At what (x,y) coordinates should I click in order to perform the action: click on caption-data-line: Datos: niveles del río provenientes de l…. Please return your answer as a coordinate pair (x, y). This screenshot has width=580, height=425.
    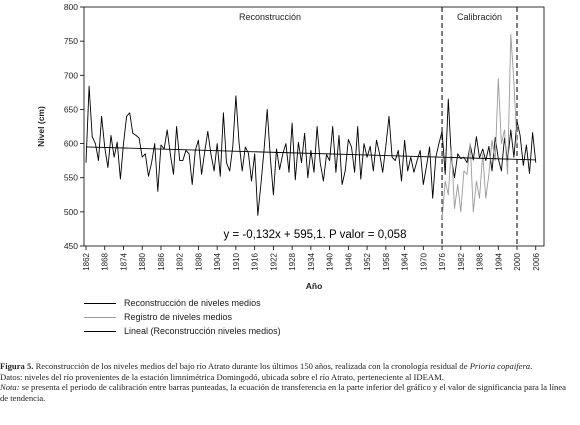
    Looking at the image, I should click on (222, 376).